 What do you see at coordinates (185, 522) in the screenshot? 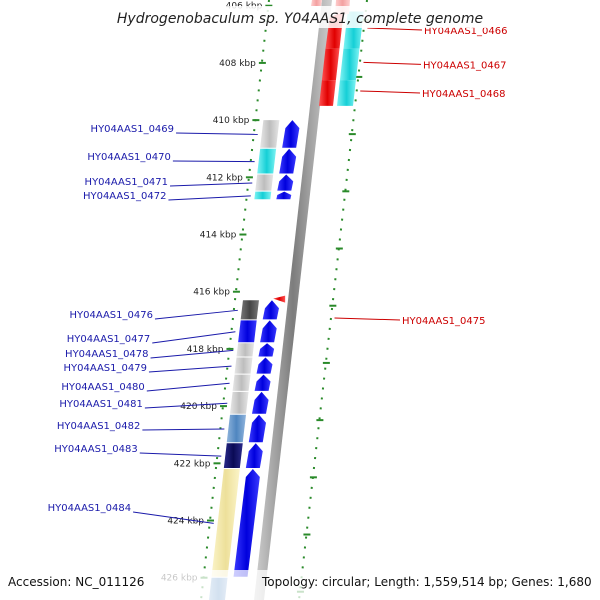
I see `tick-label: 424 kbp` at bounding box center [185, 522].